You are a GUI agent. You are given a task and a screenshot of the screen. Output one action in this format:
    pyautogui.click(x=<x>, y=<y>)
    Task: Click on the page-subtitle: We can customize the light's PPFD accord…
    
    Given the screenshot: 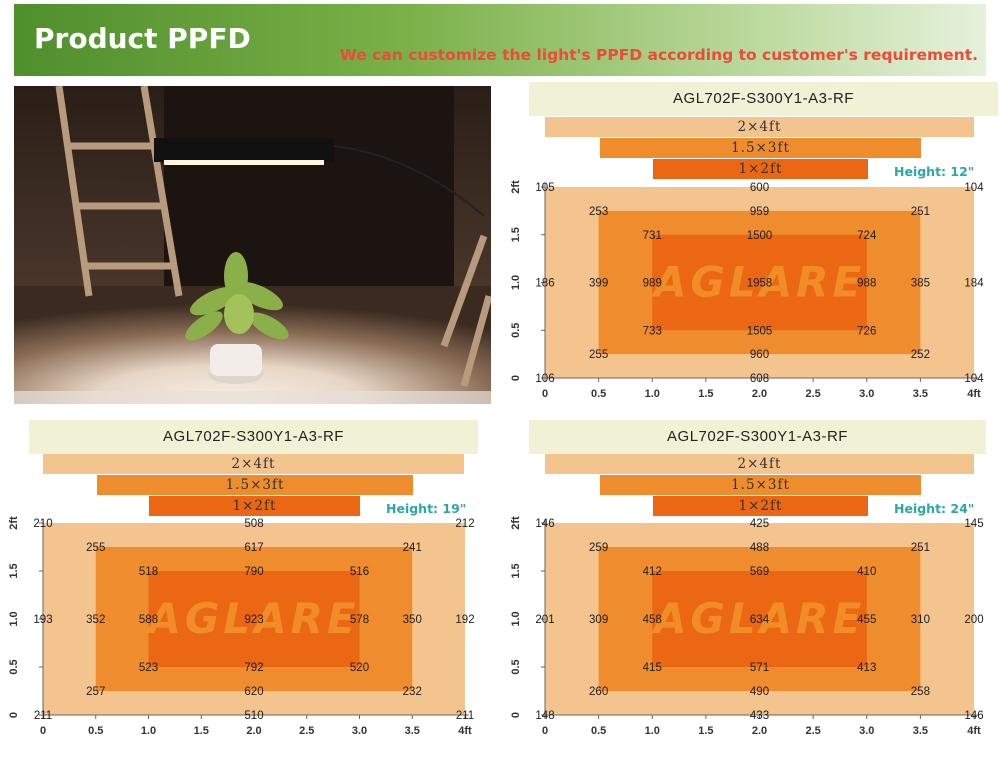 What is the action you would take?
    pyautogui.click(x=658, y=55)
    